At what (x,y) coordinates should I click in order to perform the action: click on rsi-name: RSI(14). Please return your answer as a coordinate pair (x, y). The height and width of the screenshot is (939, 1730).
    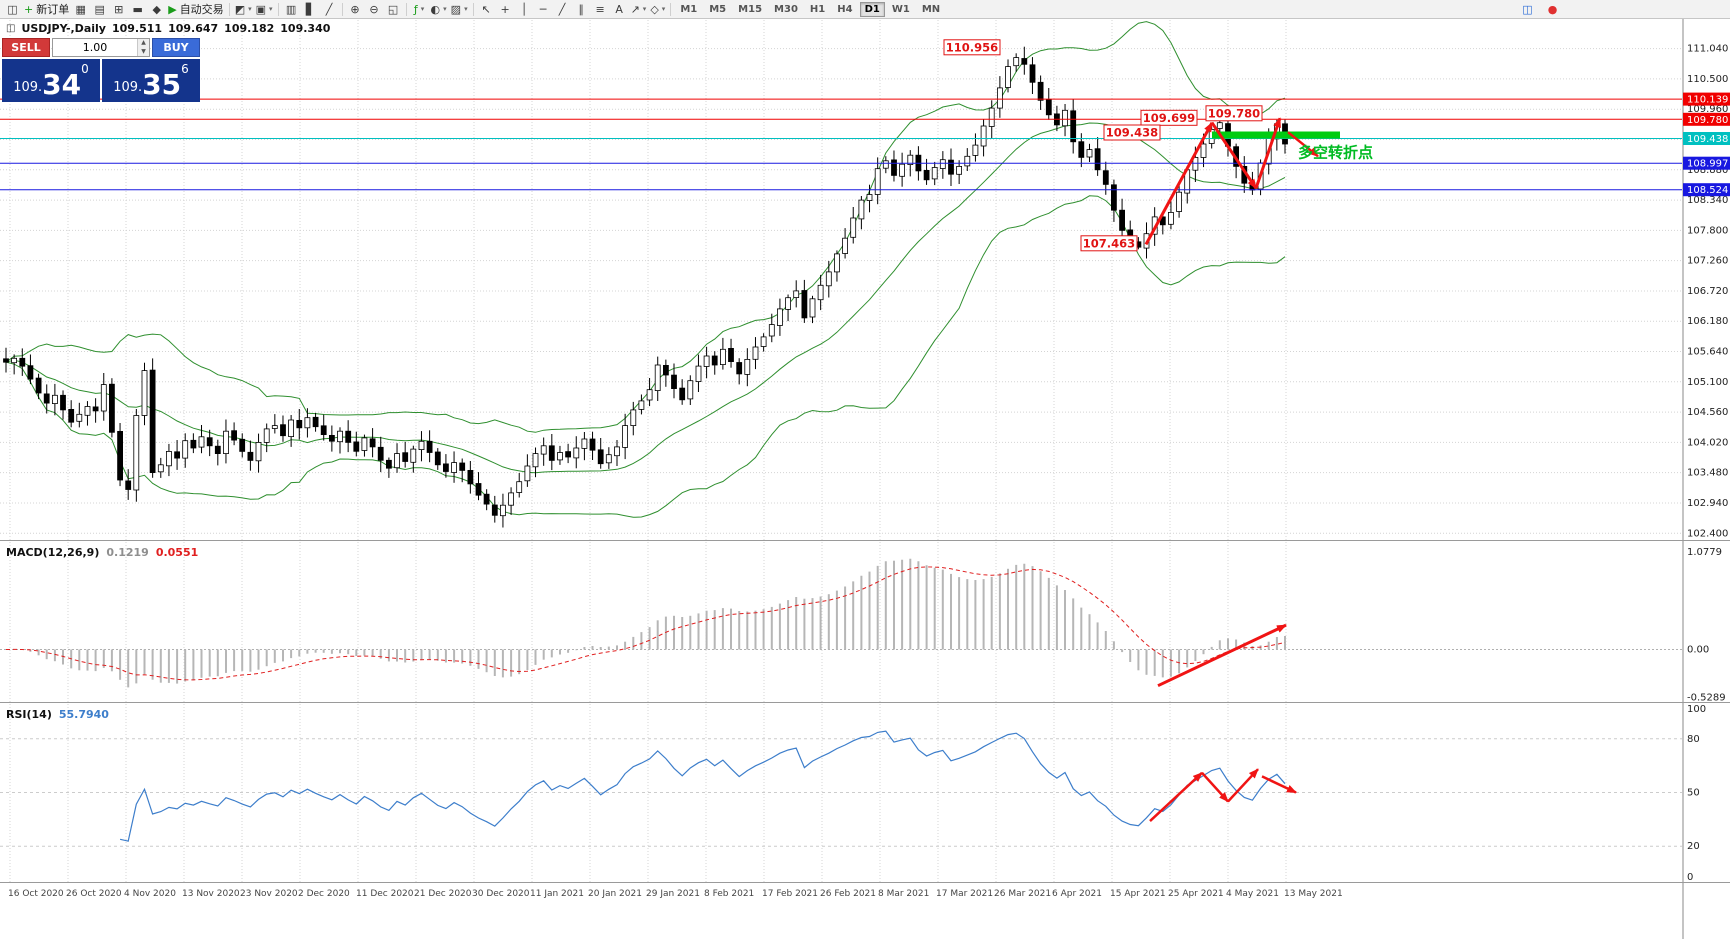
    Looking at the image, I should click on (29, 714).